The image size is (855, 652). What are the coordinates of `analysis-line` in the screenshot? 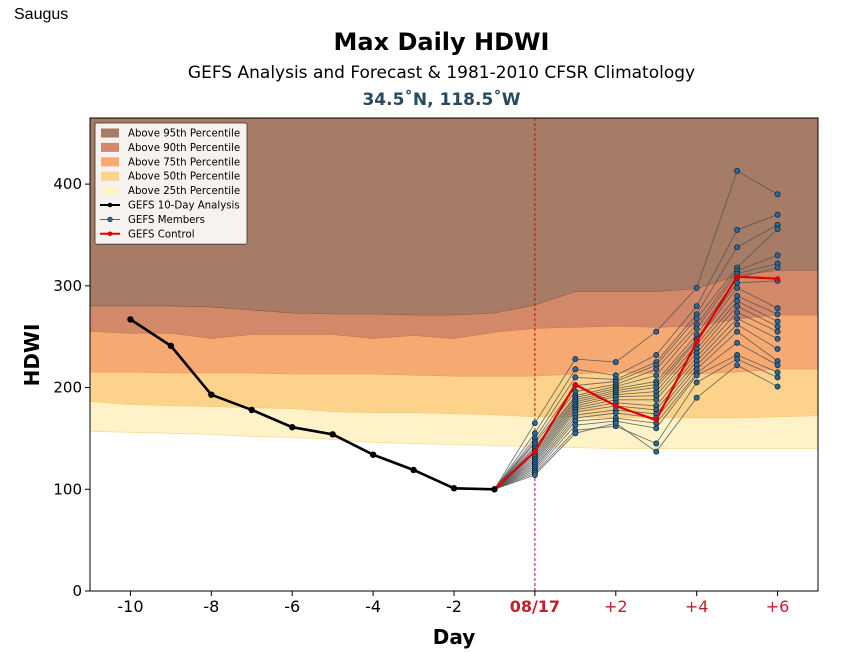 It's located at (312, 404).